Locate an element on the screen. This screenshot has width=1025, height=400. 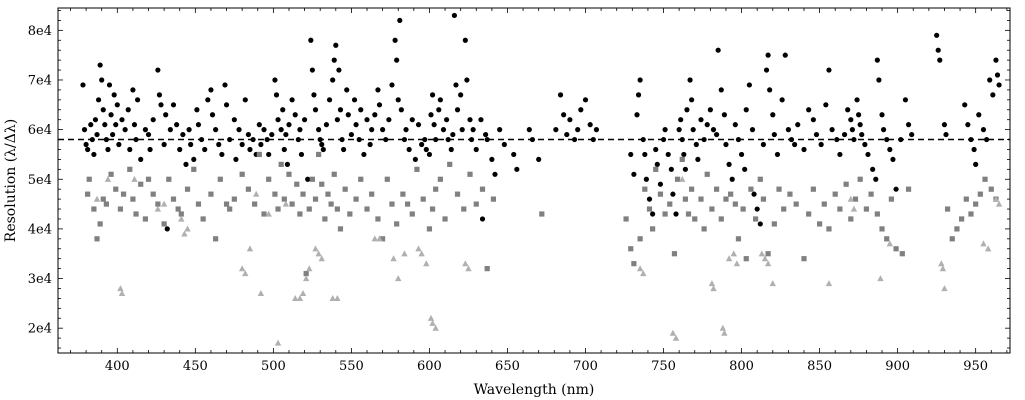
x-tick-label: 550 is located at coordinates (351, 366).